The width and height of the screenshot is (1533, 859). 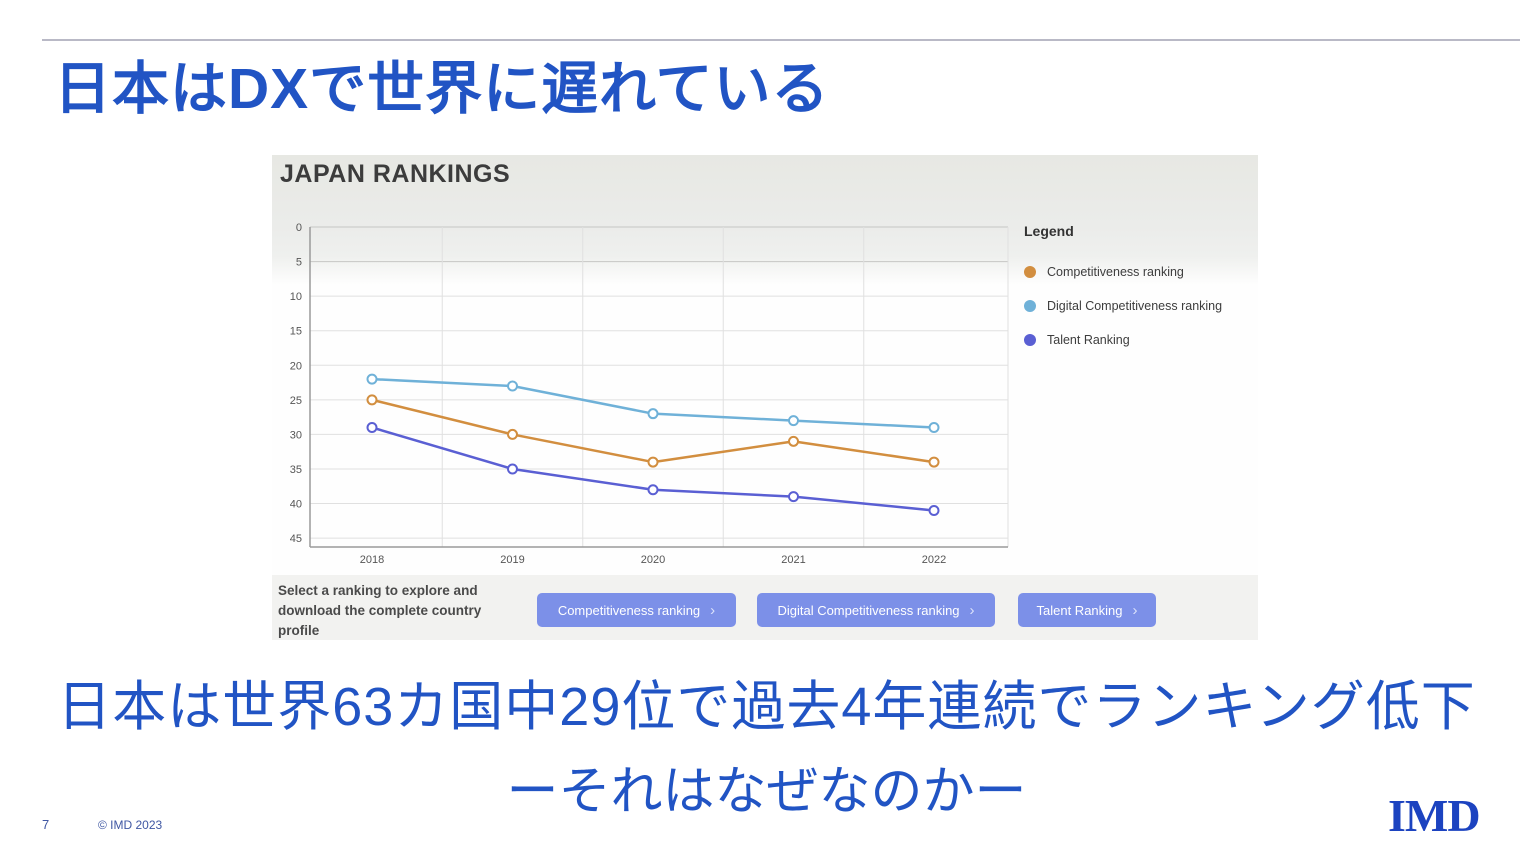 I want to click on y-tick-label: 40, so click(x=296, y=505).